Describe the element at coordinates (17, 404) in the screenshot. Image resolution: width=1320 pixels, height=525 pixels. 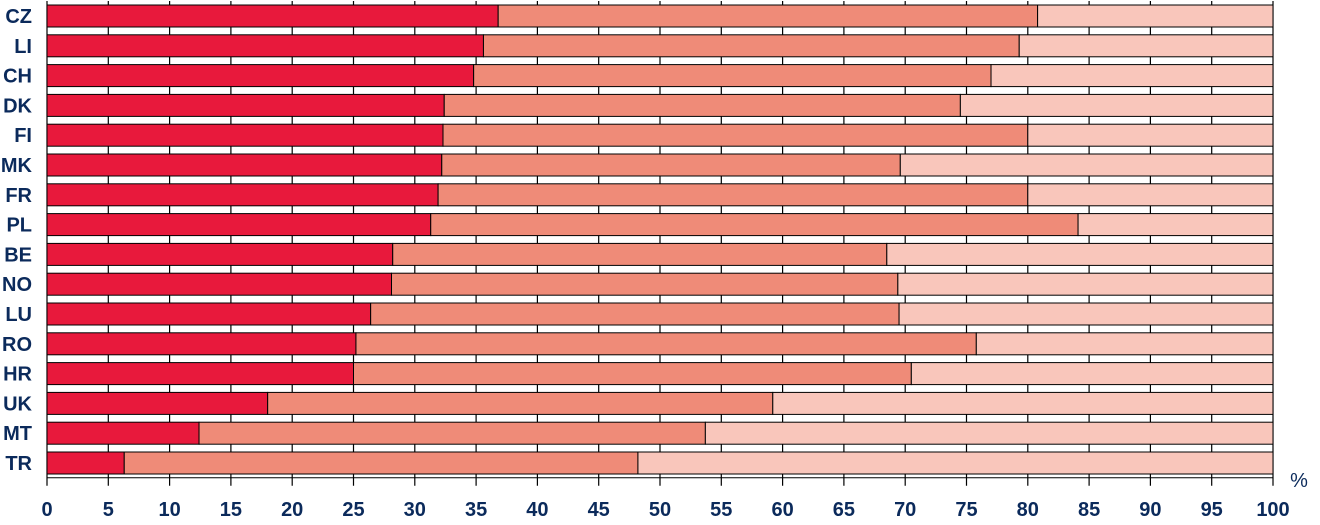
I see `category-label-uk: UK` at that location.